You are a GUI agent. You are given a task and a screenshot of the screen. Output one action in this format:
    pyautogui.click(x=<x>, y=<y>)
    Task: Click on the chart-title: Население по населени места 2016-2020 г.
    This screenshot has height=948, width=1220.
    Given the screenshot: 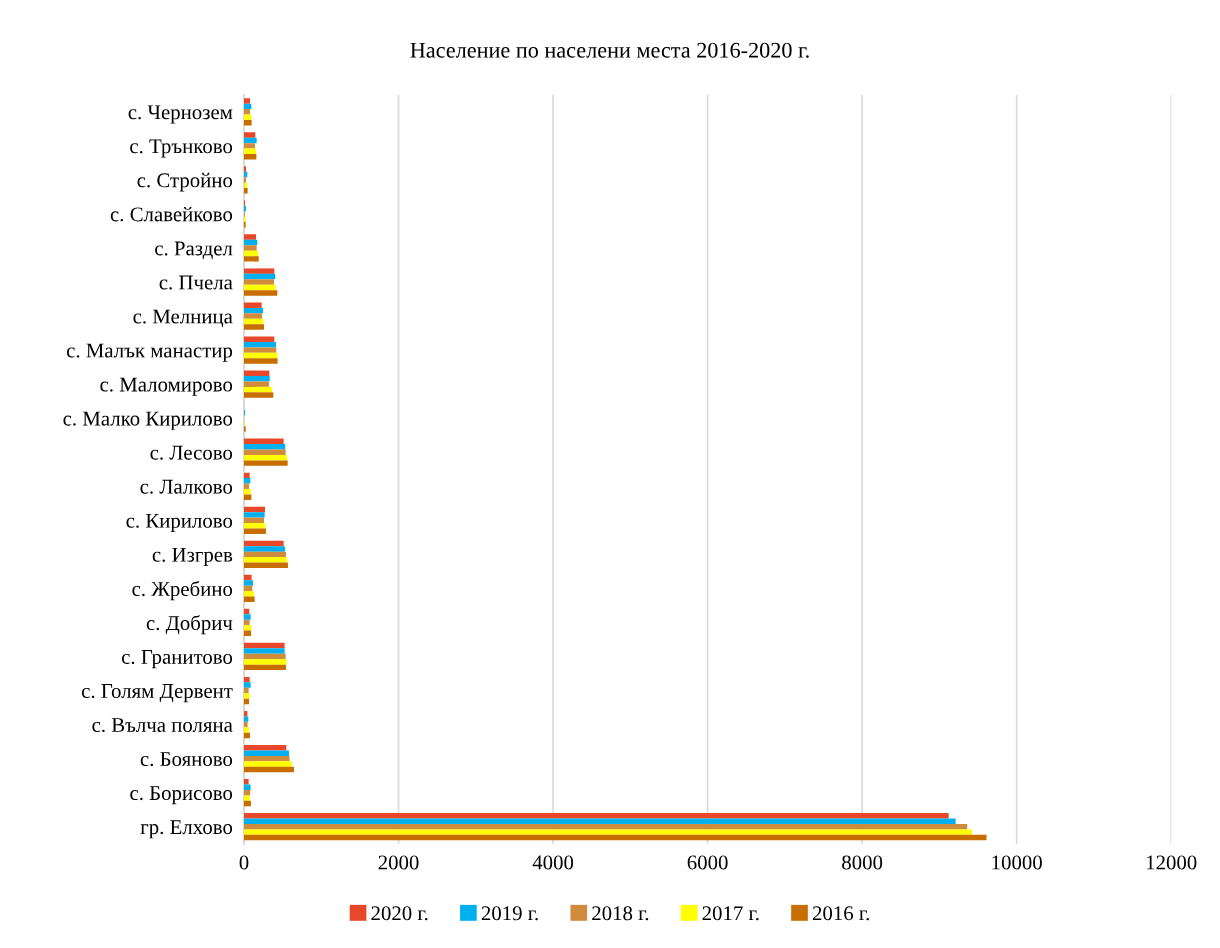 What is the action you would take?
    pyautogui.click(x=609, y=50)
    